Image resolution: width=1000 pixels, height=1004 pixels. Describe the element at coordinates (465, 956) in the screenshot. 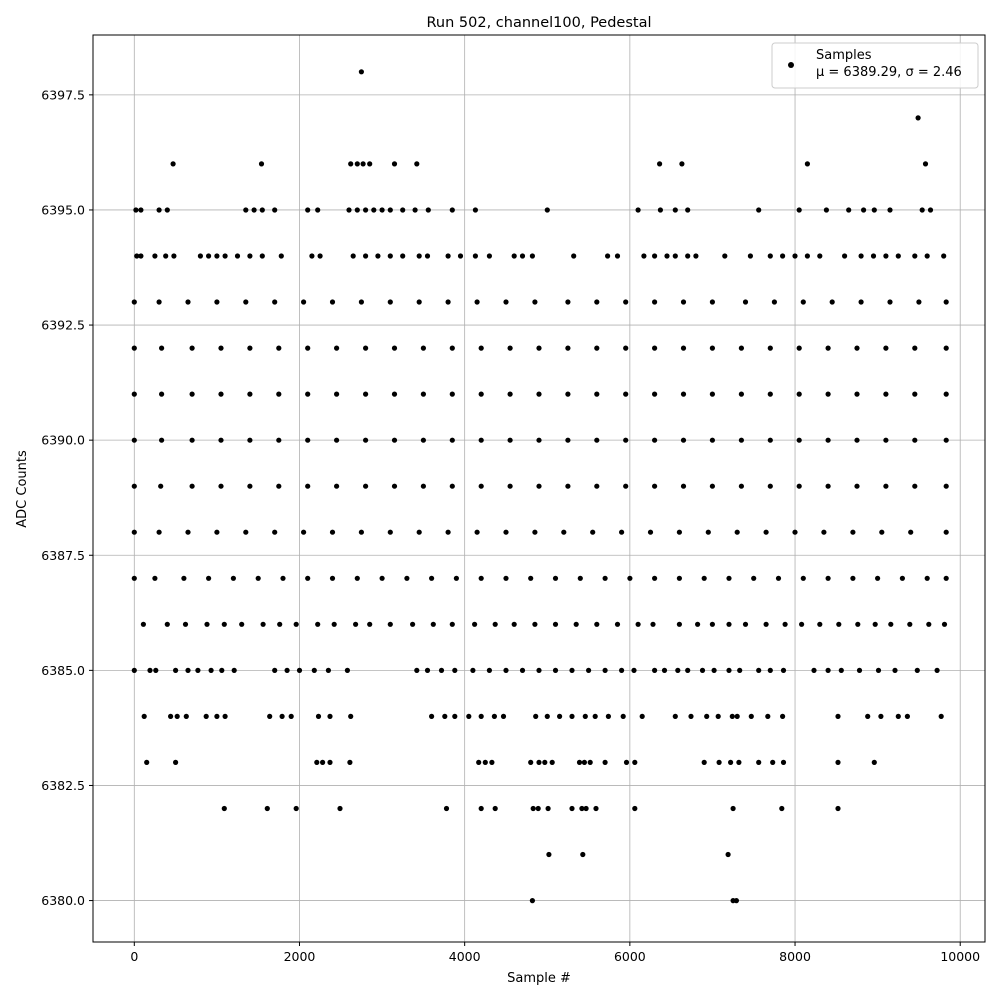

I see `x-tick-label: 4000` at that location.